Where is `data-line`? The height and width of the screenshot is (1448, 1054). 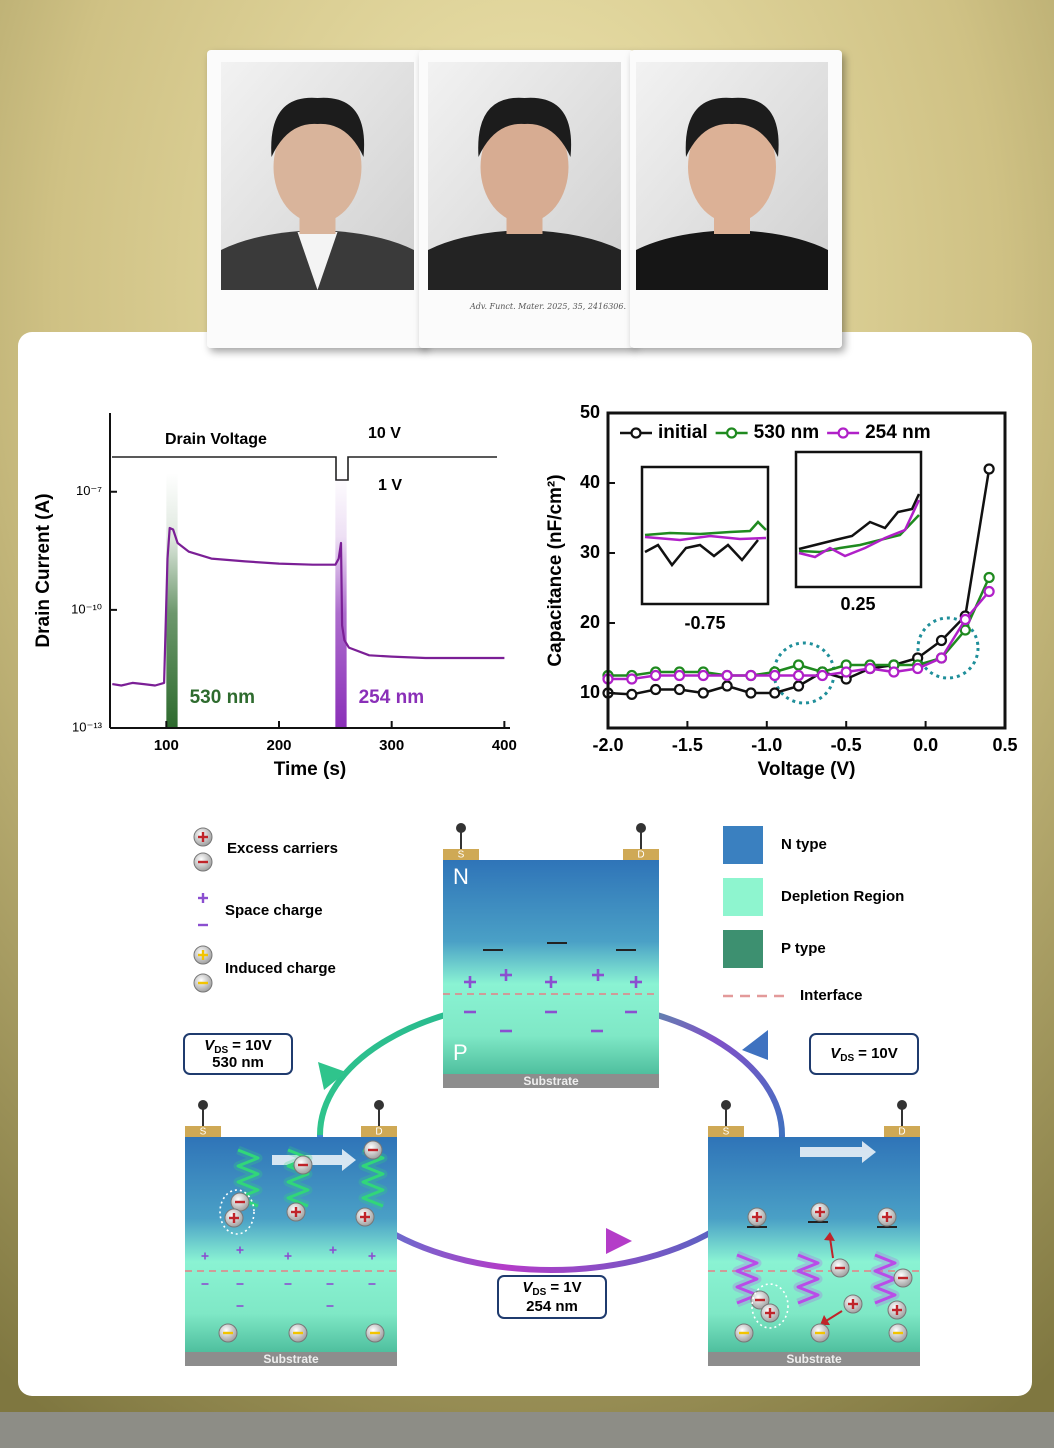 data-line is located at coordinates (308, 606).